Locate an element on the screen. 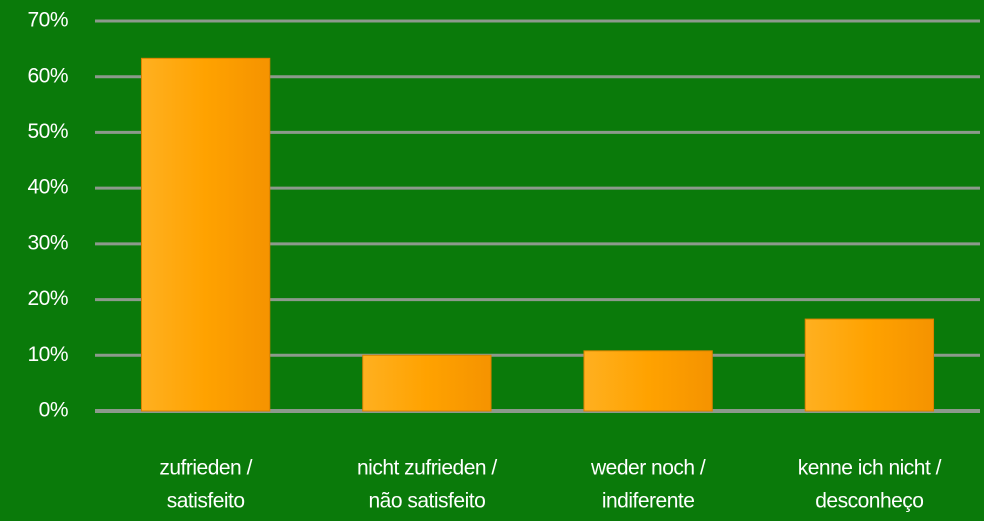 The width and height of the screenshot is (984, 521). y-tick-label: 0% is located at coordinates (53, 410).